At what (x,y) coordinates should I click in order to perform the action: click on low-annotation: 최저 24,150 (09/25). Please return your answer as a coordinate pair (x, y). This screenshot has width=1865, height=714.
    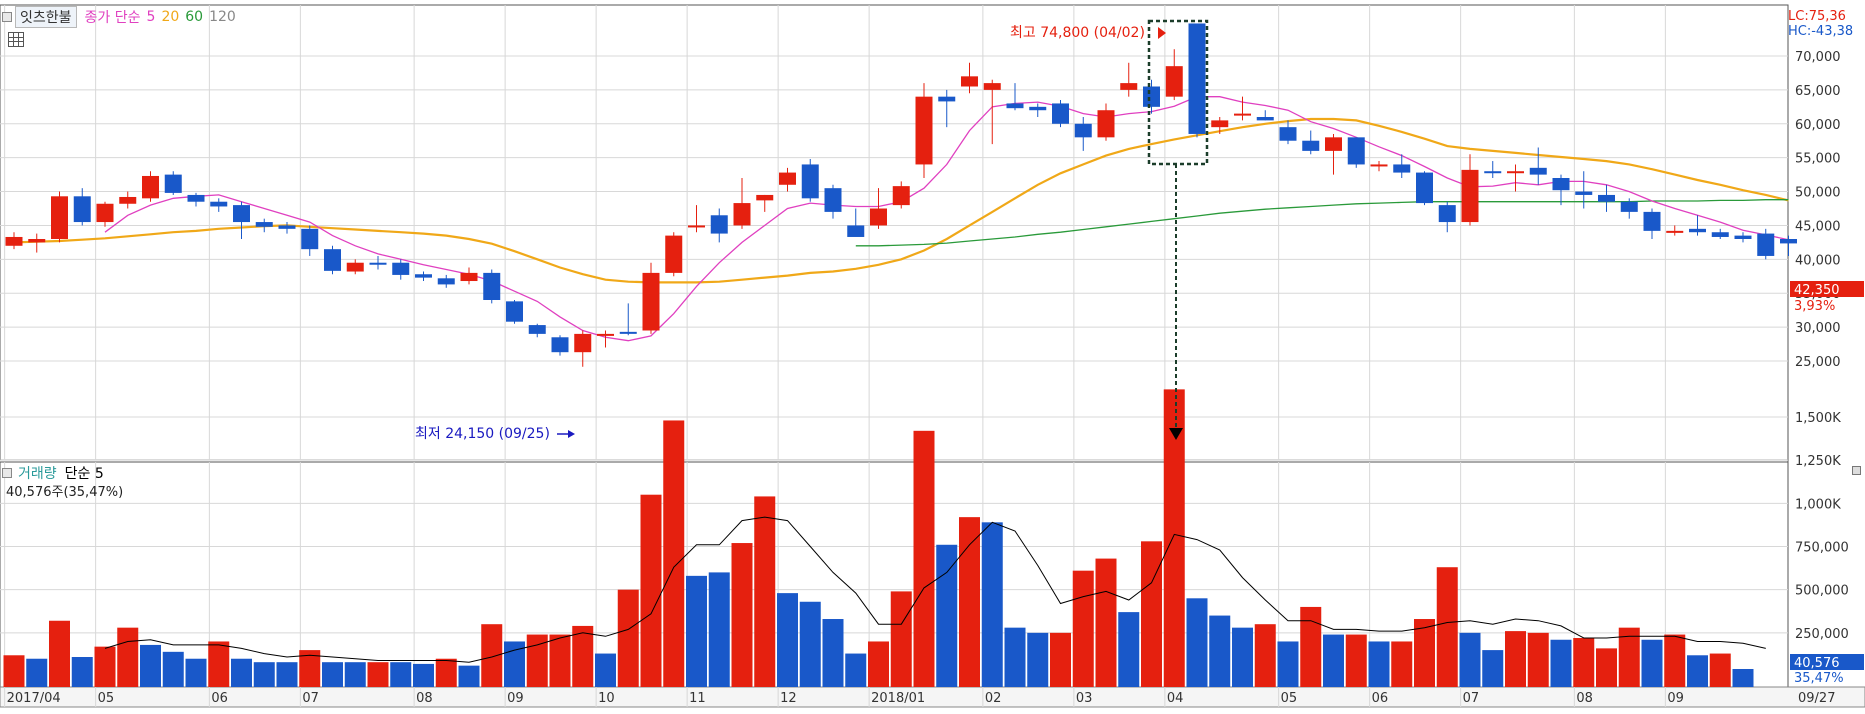
    Looking at the image, I should click on (482, 434).